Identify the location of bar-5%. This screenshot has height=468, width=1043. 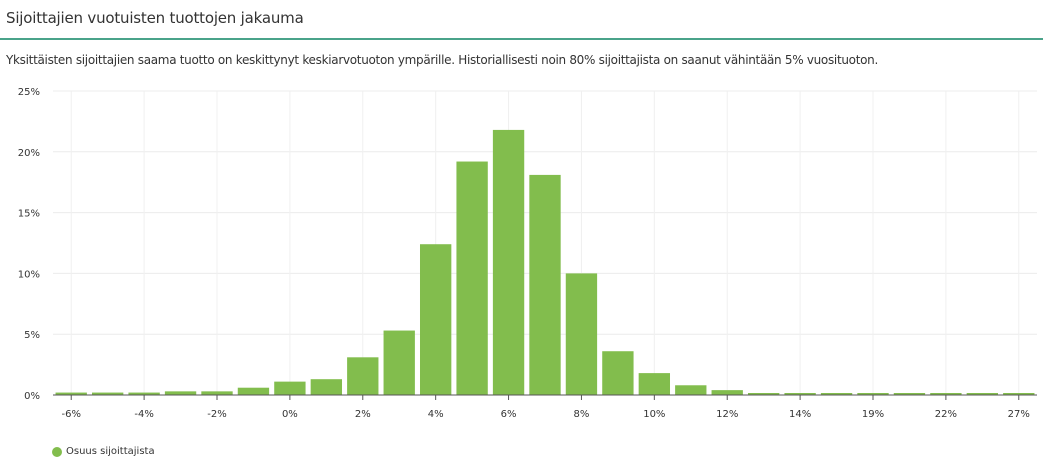
(472, 278).